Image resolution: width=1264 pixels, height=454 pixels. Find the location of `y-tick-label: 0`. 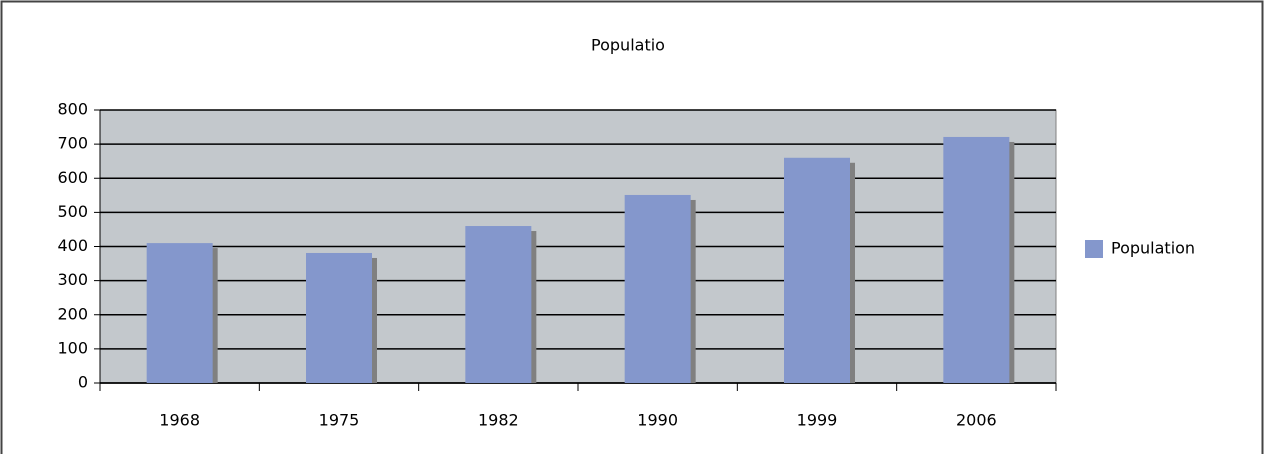

y-tick-label: 0 is located at coordinates (83, 382).